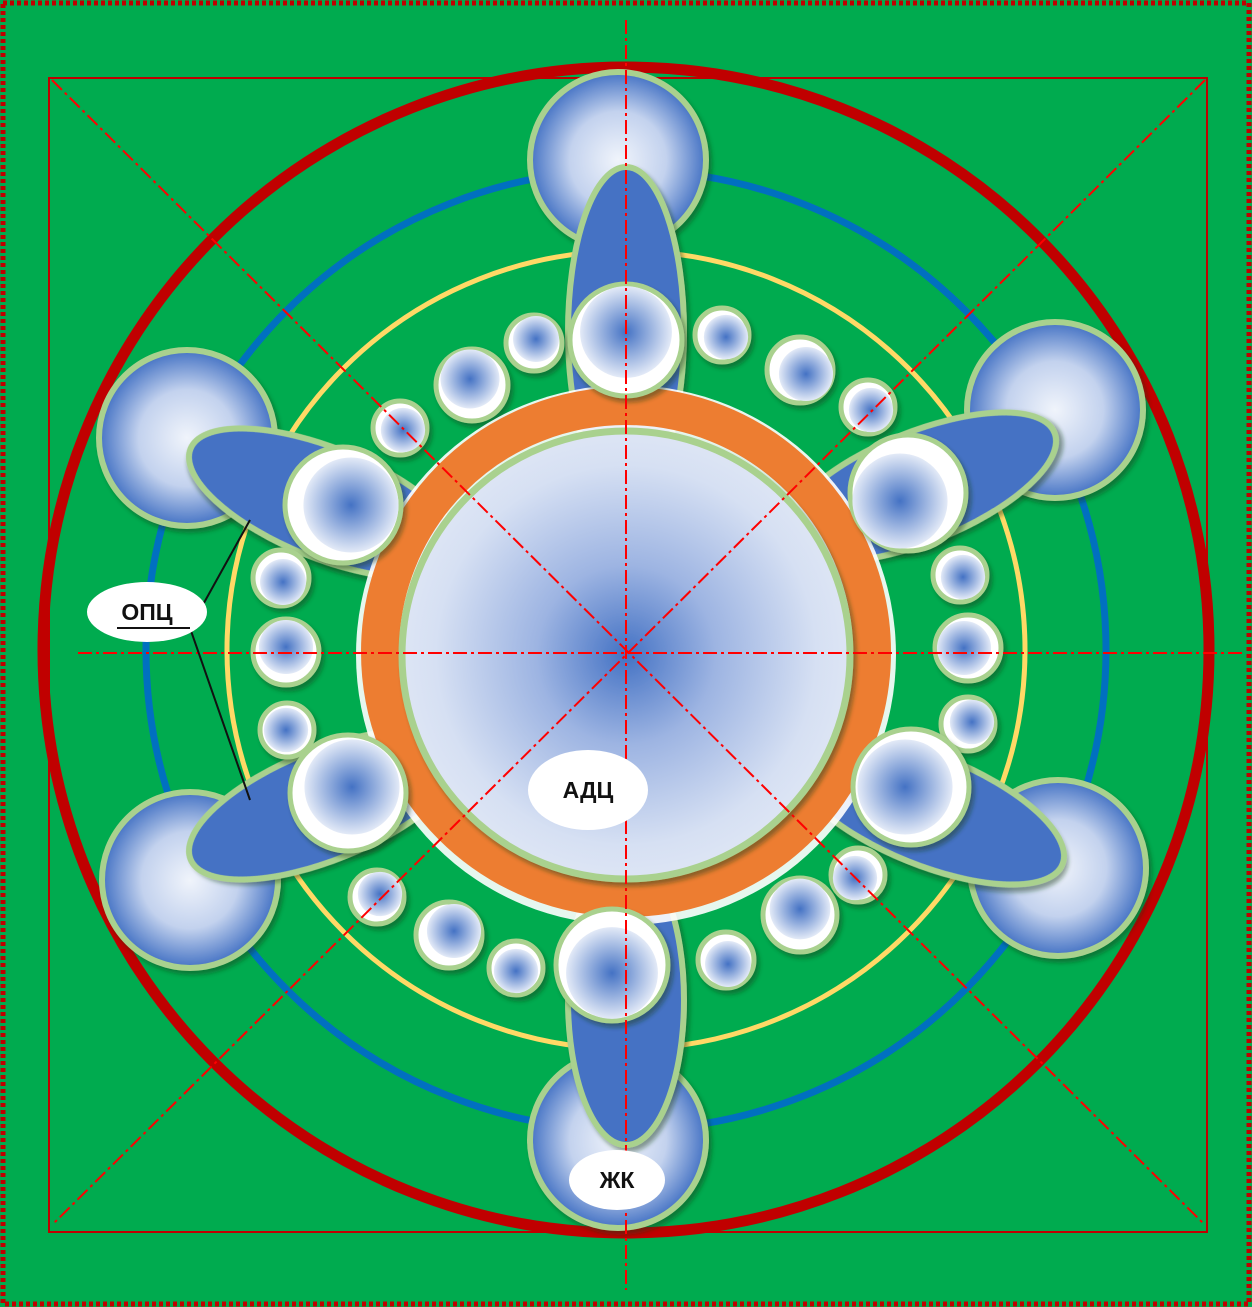 This screenshot has width=1252, height=1307. I want to click on opc-label: ОПЦ, so click(146, 612).